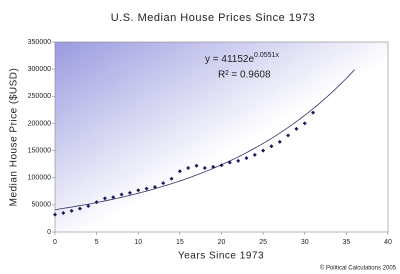 This screenshot has width=400, height=274. What do you see at coordinates (97, 242) in the screenshot?
I see `x-tick-label: 5` at bounding box center [97, 242].